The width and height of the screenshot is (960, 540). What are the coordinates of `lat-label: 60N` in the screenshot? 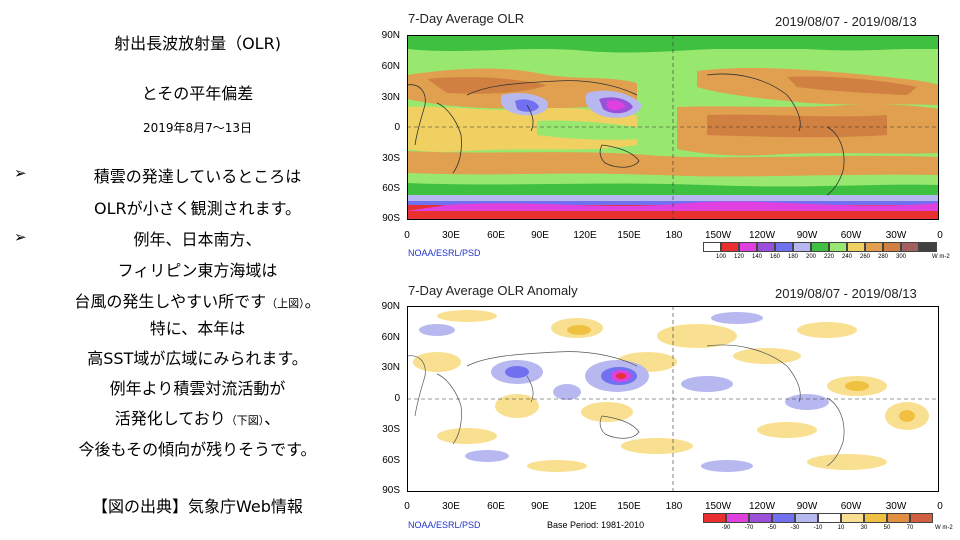 It's located at (390, 66).